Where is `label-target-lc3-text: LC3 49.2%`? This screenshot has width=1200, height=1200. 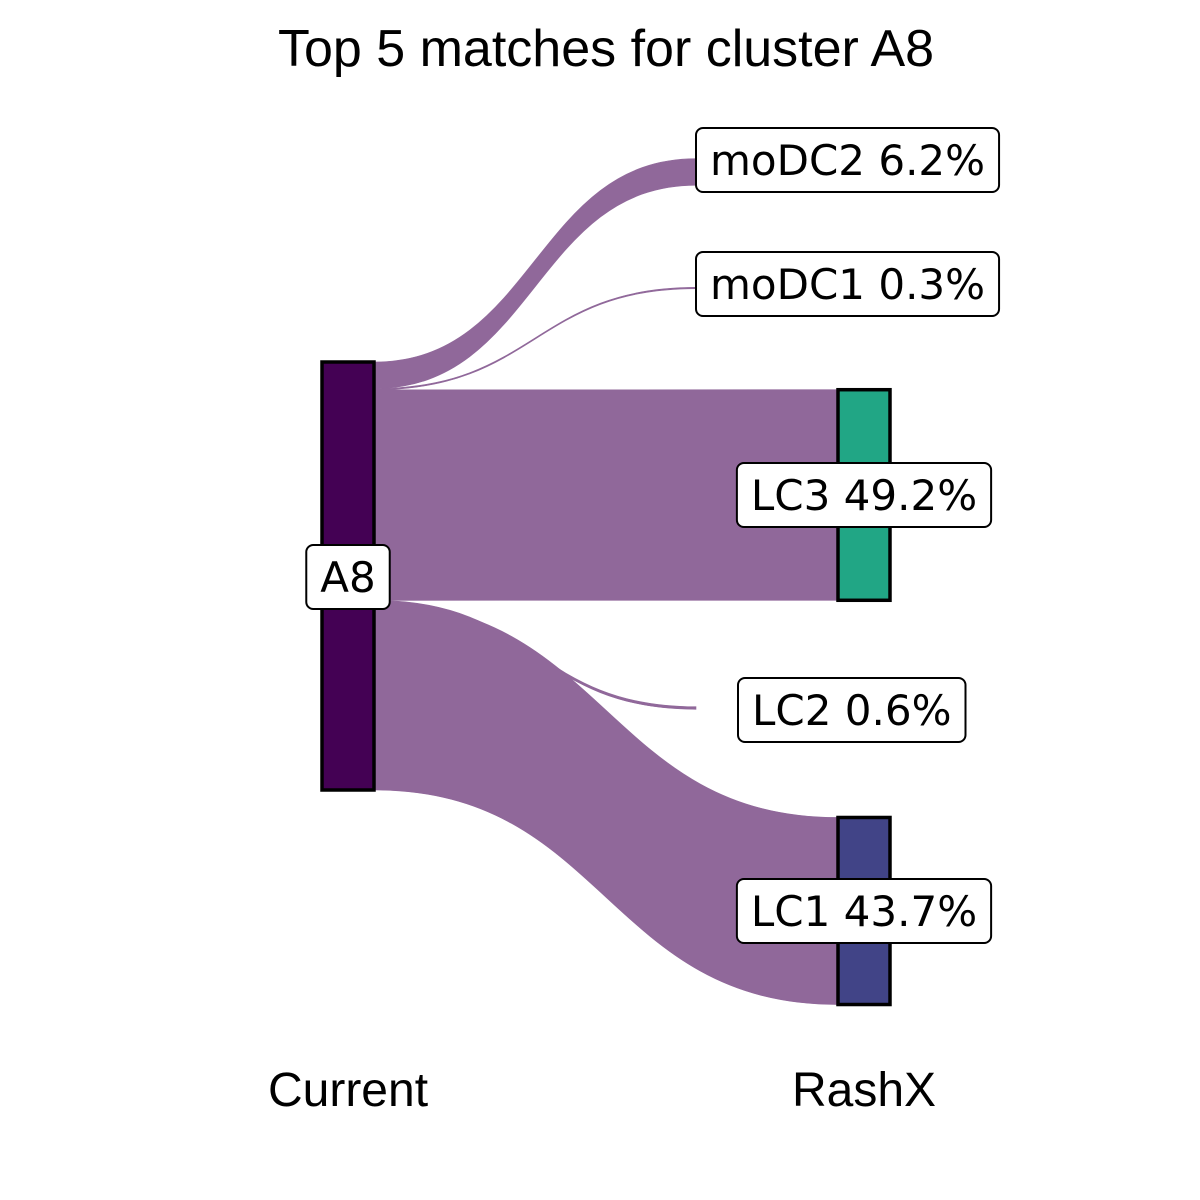
label-target-lc3-text: LC3 49.2% is located at coordinates (864, 495).